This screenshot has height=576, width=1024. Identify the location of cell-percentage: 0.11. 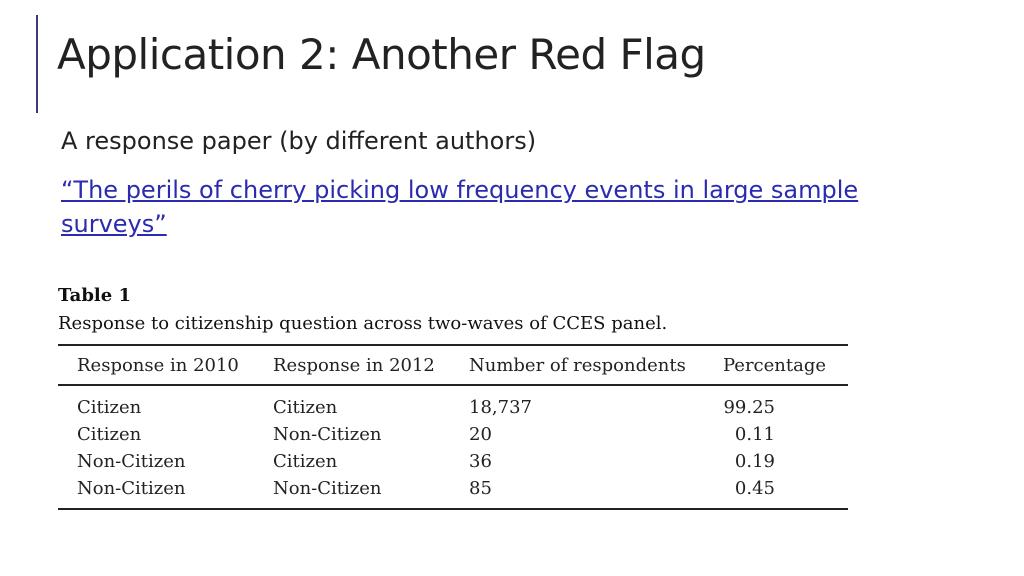
(754, 434).